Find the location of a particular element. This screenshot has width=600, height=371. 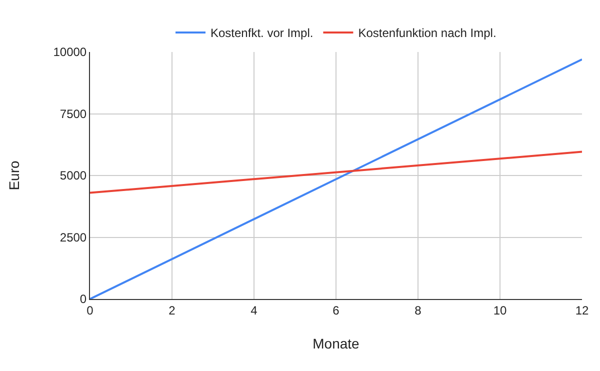

legend-label: Kostenfunktion nach Impl. is located at coordinates (427, 33).